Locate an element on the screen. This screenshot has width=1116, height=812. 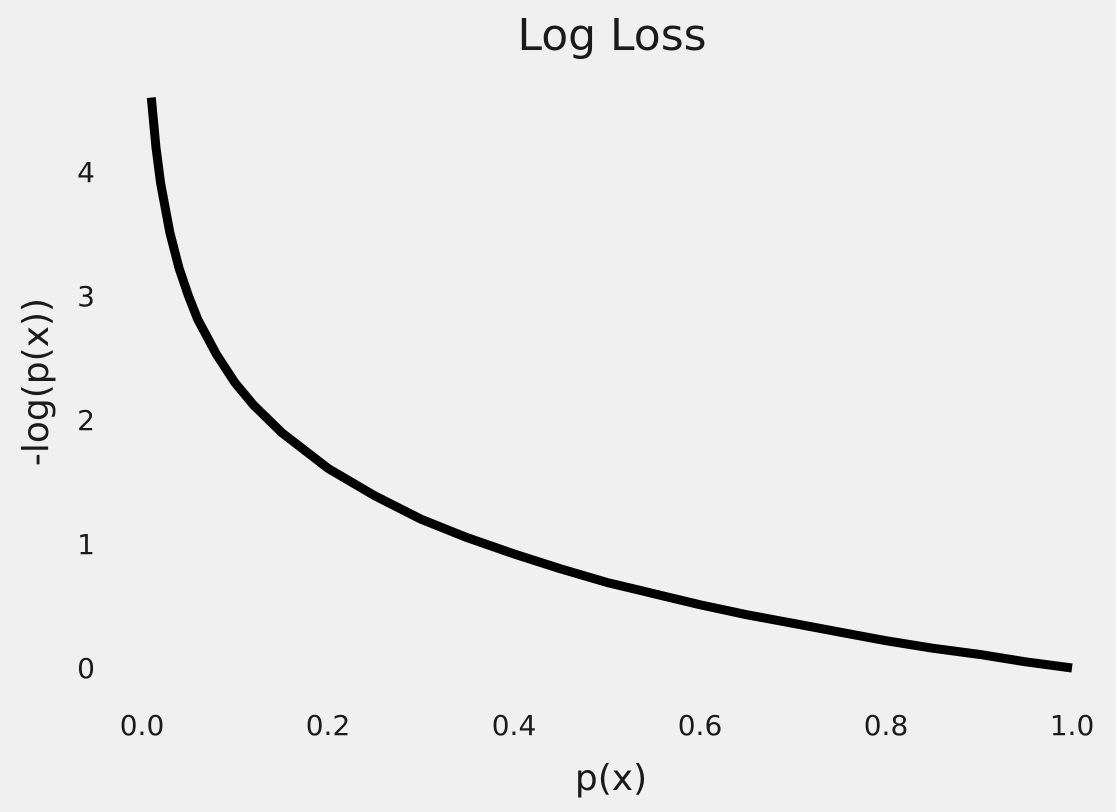
x-tick-label: 1.0 is located at coordinates (1072, 725).